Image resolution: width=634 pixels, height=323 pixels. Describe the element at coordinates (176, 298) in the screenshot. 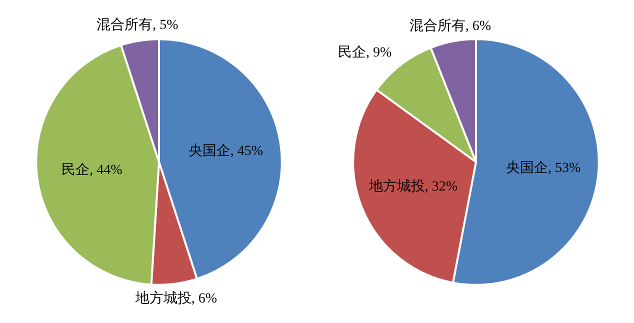

I see `slice-label: 地方城投, 6%` at that location.